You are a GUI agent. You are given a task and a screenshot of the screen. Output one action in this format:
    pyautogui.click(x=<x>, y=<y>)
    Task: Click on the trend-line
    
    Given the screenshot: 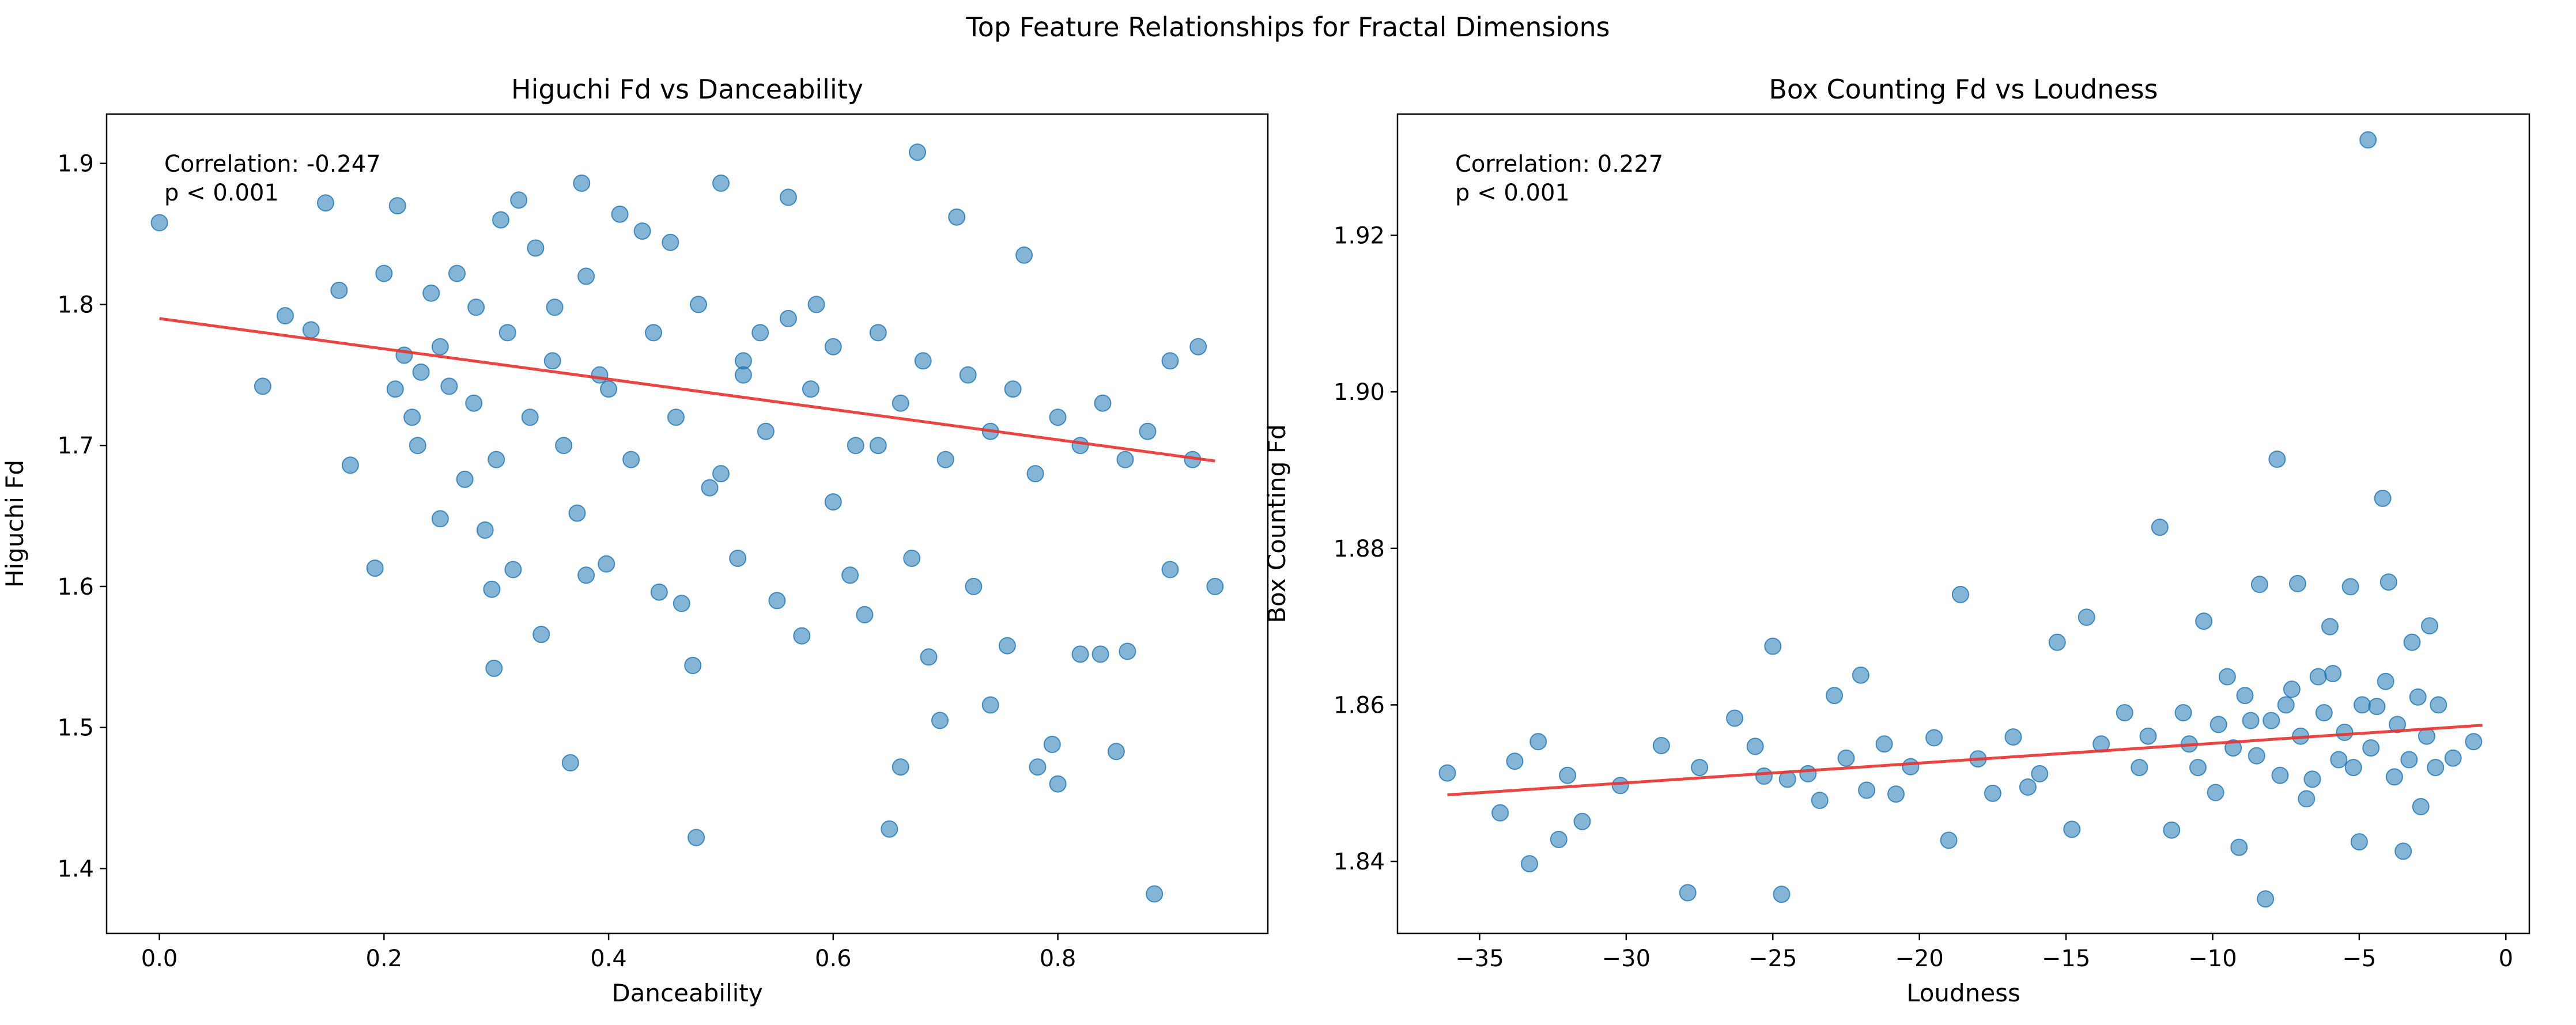 What is the action you would take?
    pyautogui.click(x=687, y=390)
    